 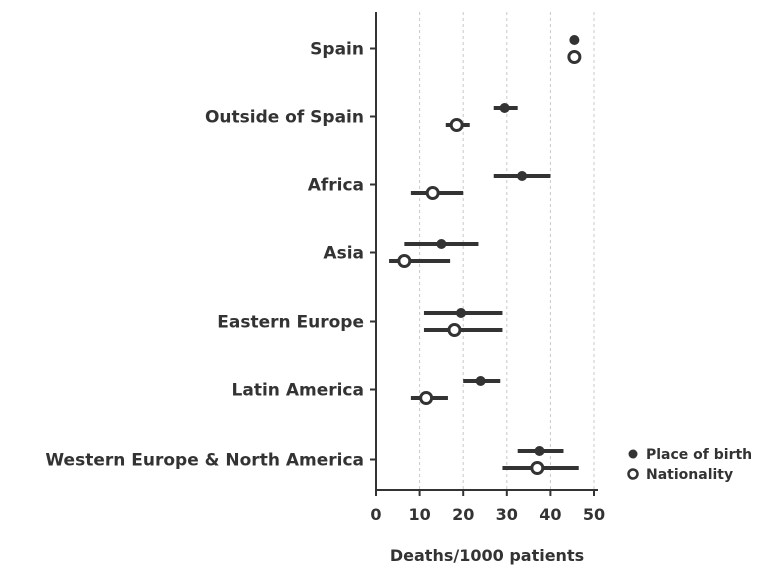 What do you see at coordinates (689, 475) in the screenshot?
I see `legend-label-1: Nationality` at bounding box center [689, 475].